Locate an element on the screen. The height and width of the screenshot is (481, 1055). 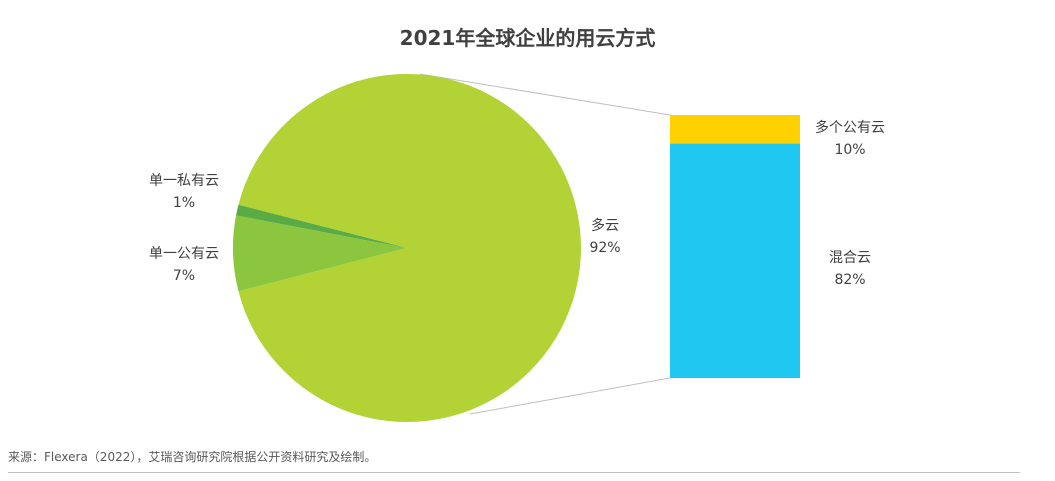
bar-of-pie is located at coordinates (735, 246).